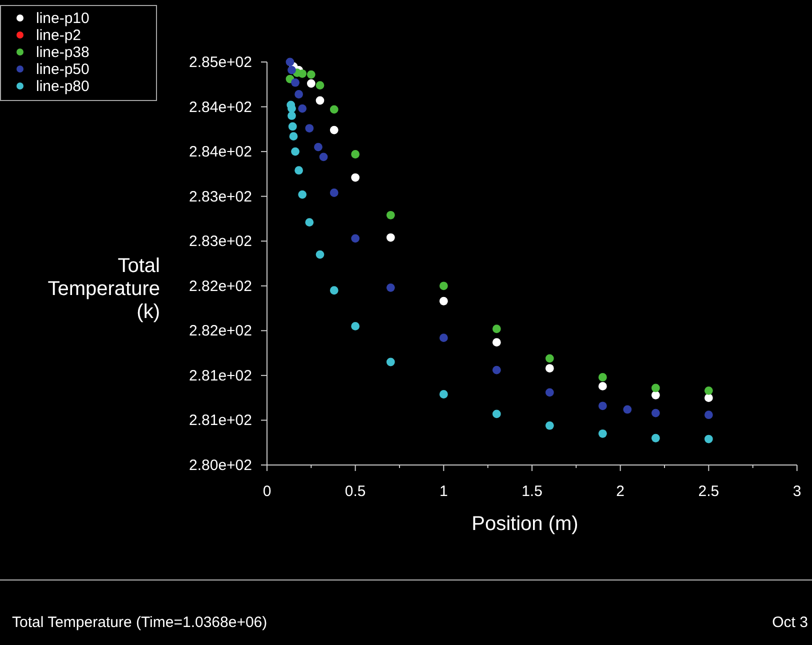 This screenshot has width=812, height=645. I want to click on x-tick-label: 1, so click(443, 491).